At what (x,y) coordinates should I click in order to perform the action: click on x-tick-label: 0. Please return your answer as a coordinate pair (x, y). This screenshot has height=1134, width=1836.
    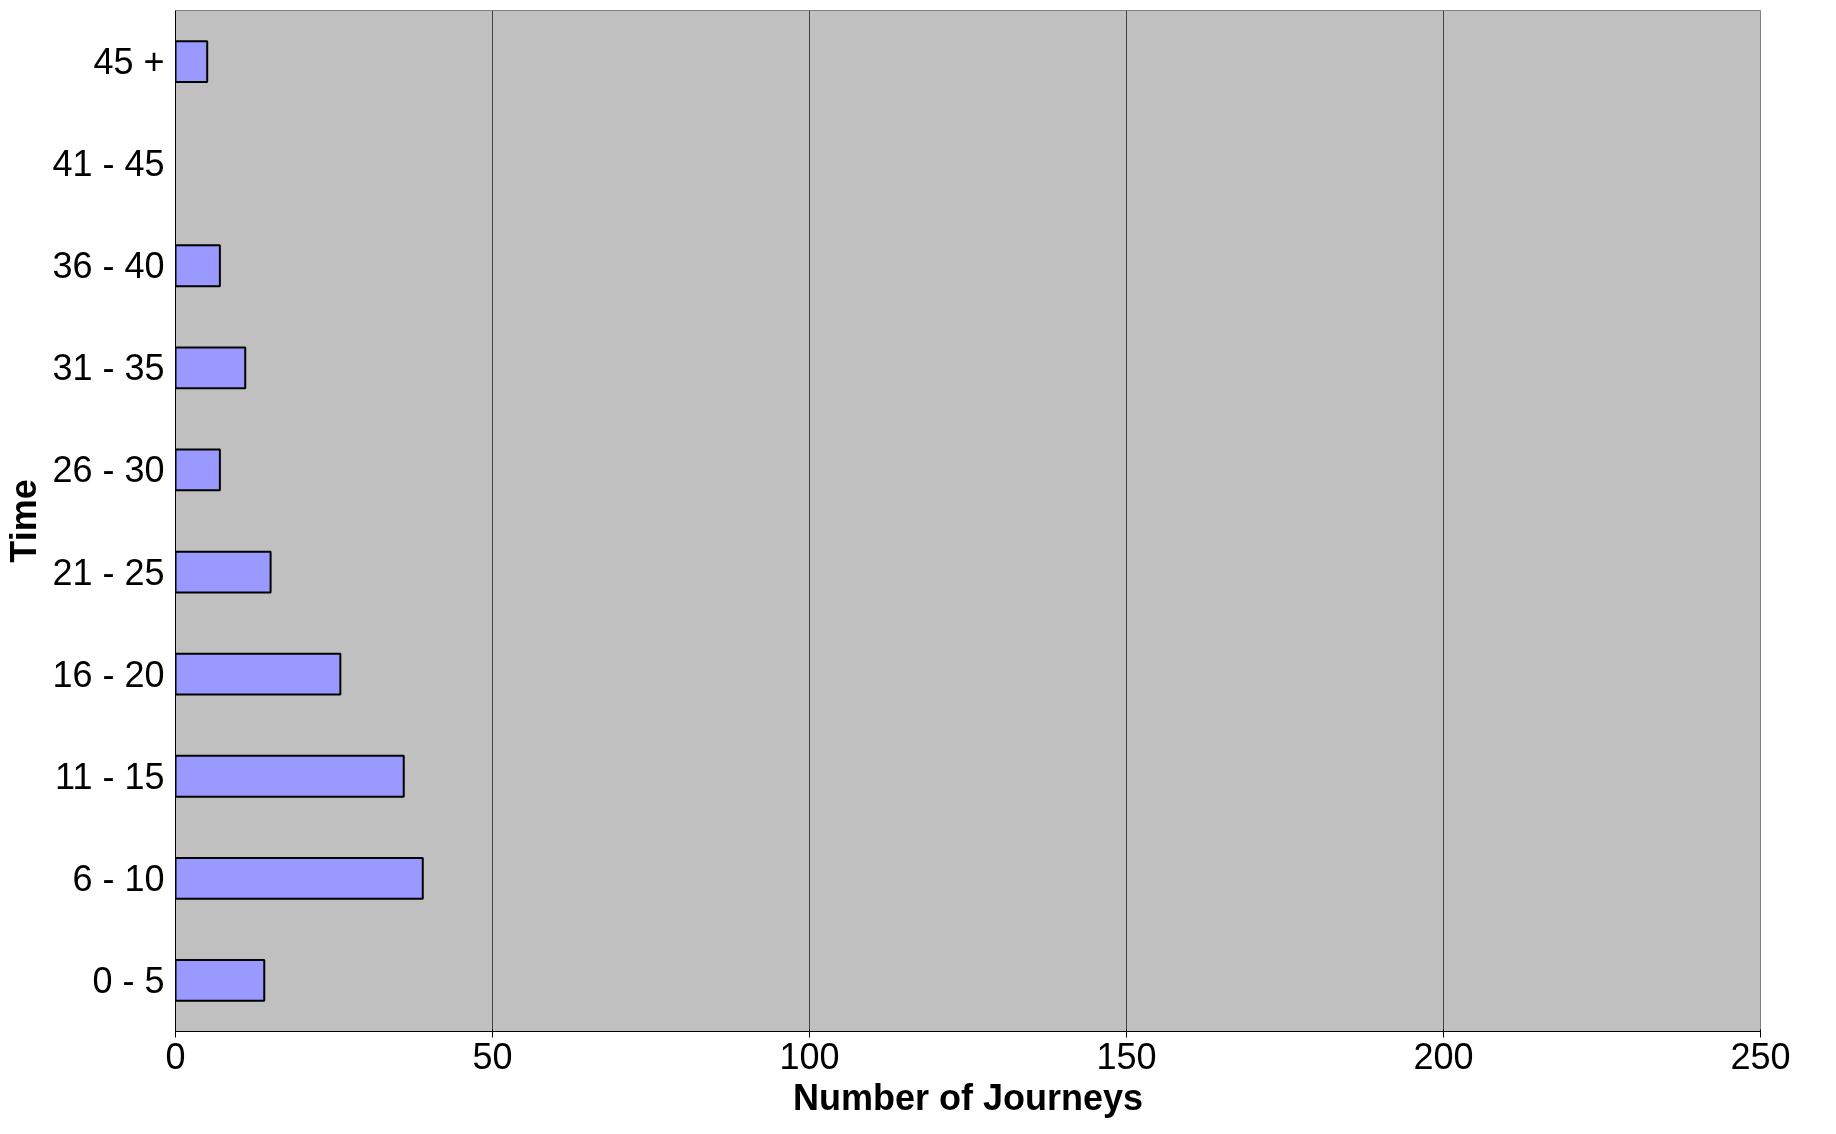
    Looking at the image, I should click on (175, 1056).